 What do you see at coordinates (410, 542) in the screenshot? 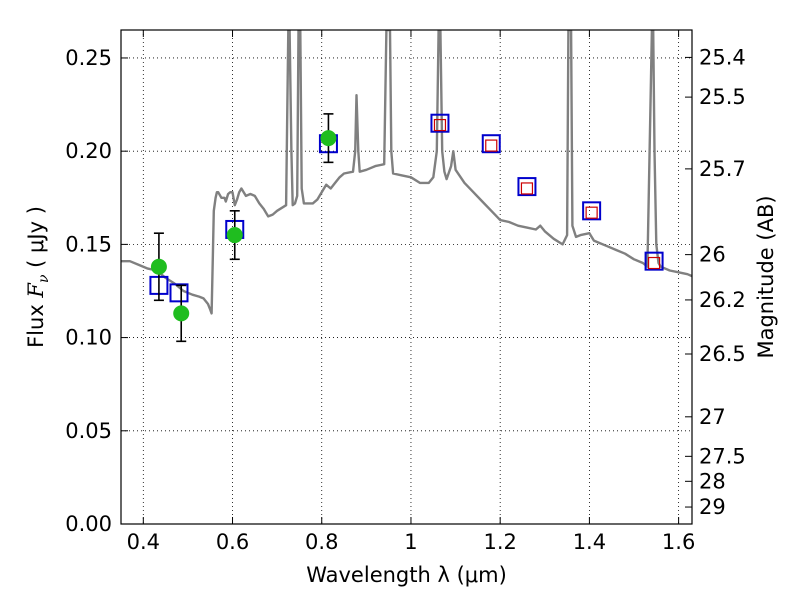
I see `x-tick-label: 1` at bounding box center [410, 542].